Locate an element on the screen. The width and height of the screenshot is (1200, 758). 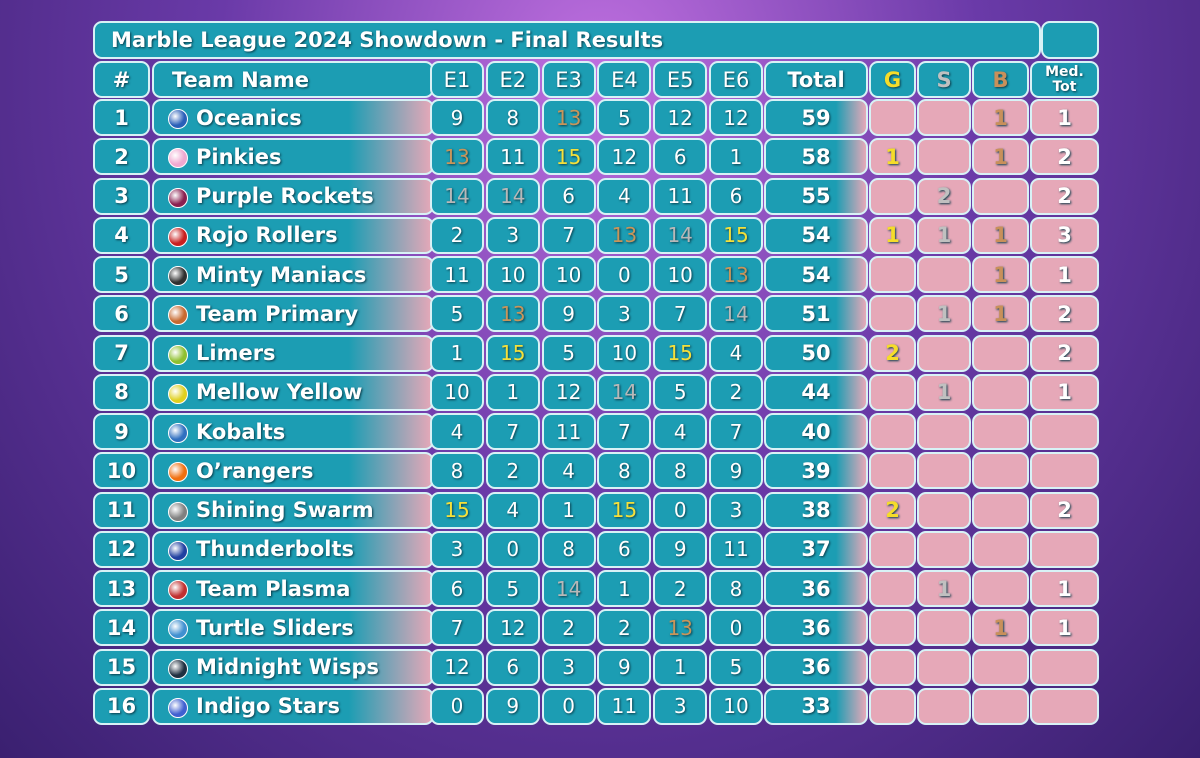
column-header: S is located at coordinates (944, 79).